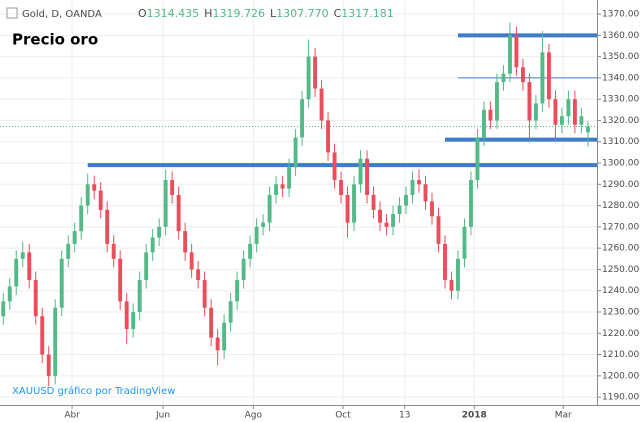  Describe the element at coordinates (208, 13) in the screenshot. I see `ohlc-key: H` at that location.